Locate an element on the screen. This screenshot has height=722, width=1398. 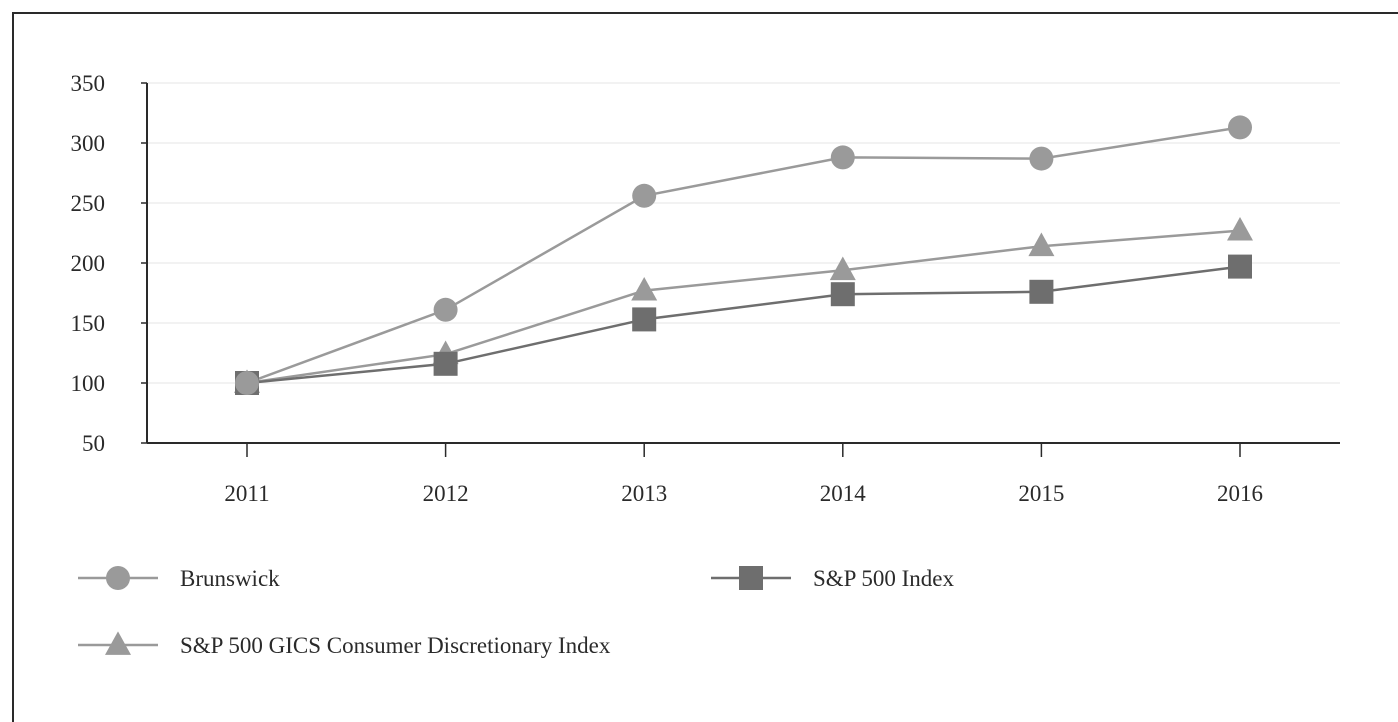
x-axis-ticks: 2011 2012 2013 2014 2015 2016 is located at coordinates (743, 474).